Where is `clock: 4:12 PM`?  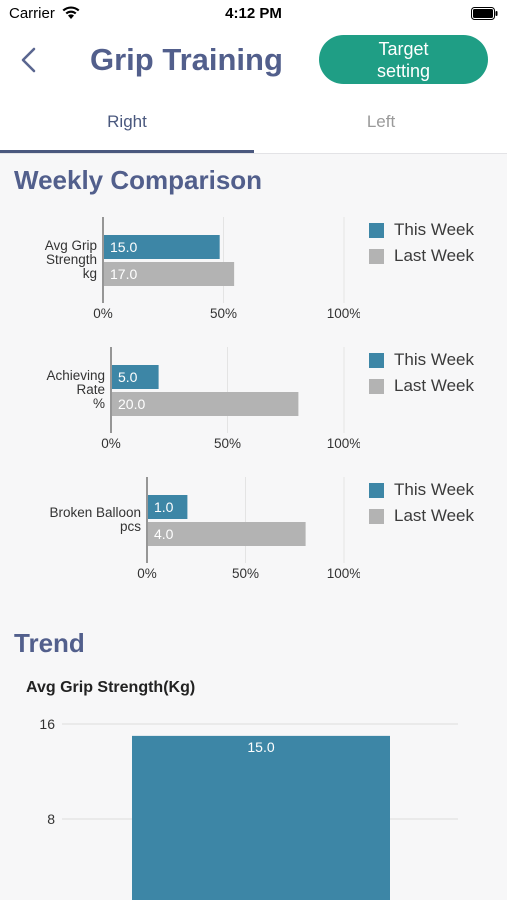 clock: 4:12 PM is located at coordinates (253, 13).